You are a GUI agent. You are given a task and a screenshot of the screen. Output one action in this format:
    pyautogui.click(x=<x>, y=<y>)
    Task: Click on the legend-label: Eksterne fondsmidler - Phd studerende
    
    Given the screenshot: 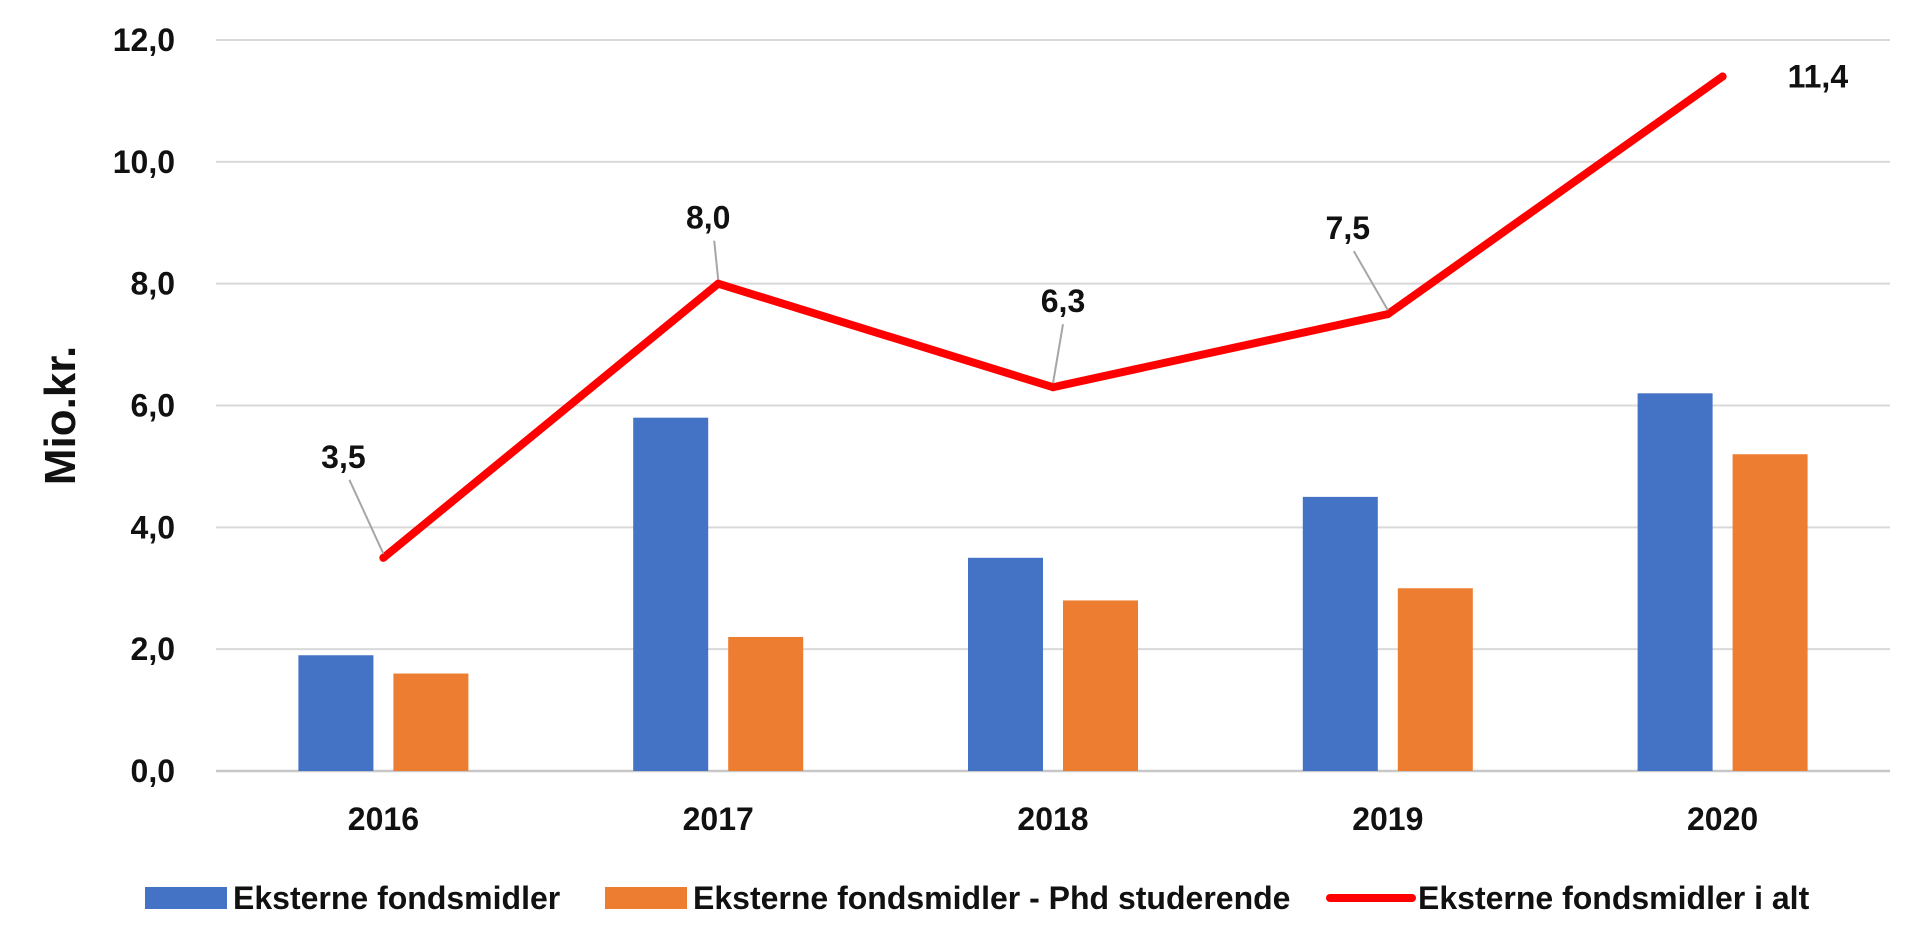 What is the action you would take?
    pyautogui.click(x=991, y=898)
    